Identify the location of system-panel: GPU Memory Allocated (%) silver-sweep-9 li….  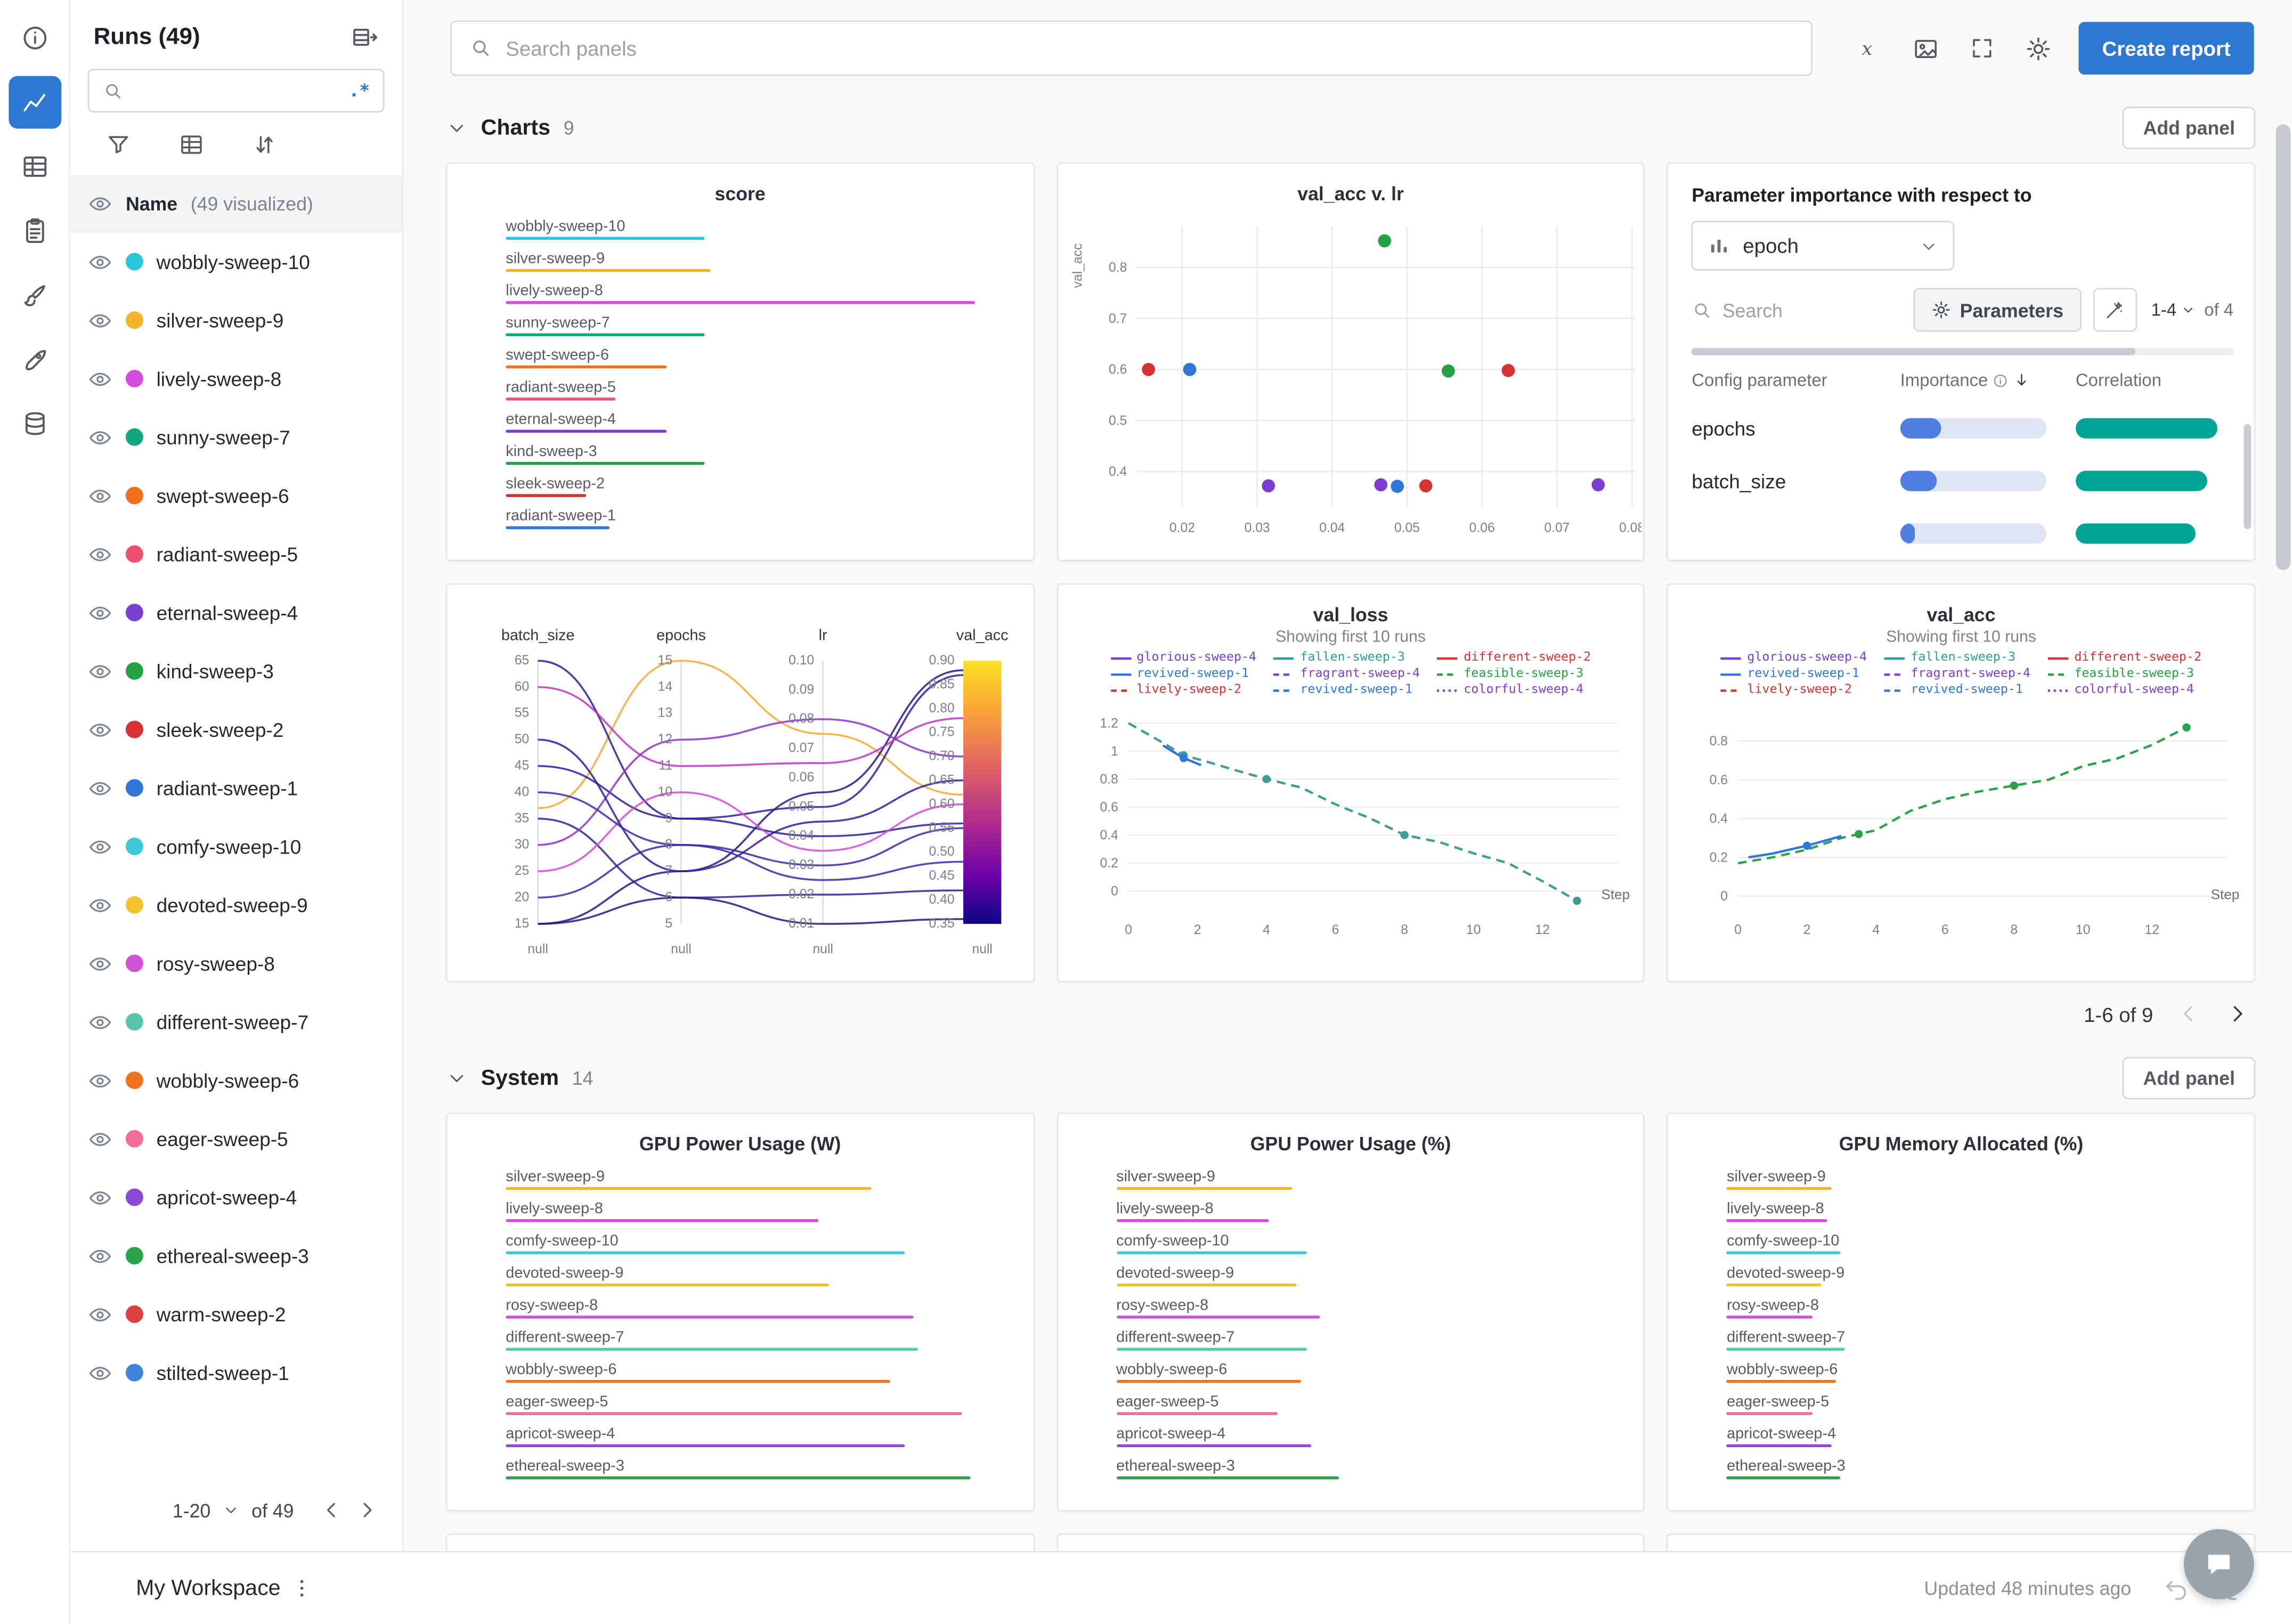
(1961, 1312).